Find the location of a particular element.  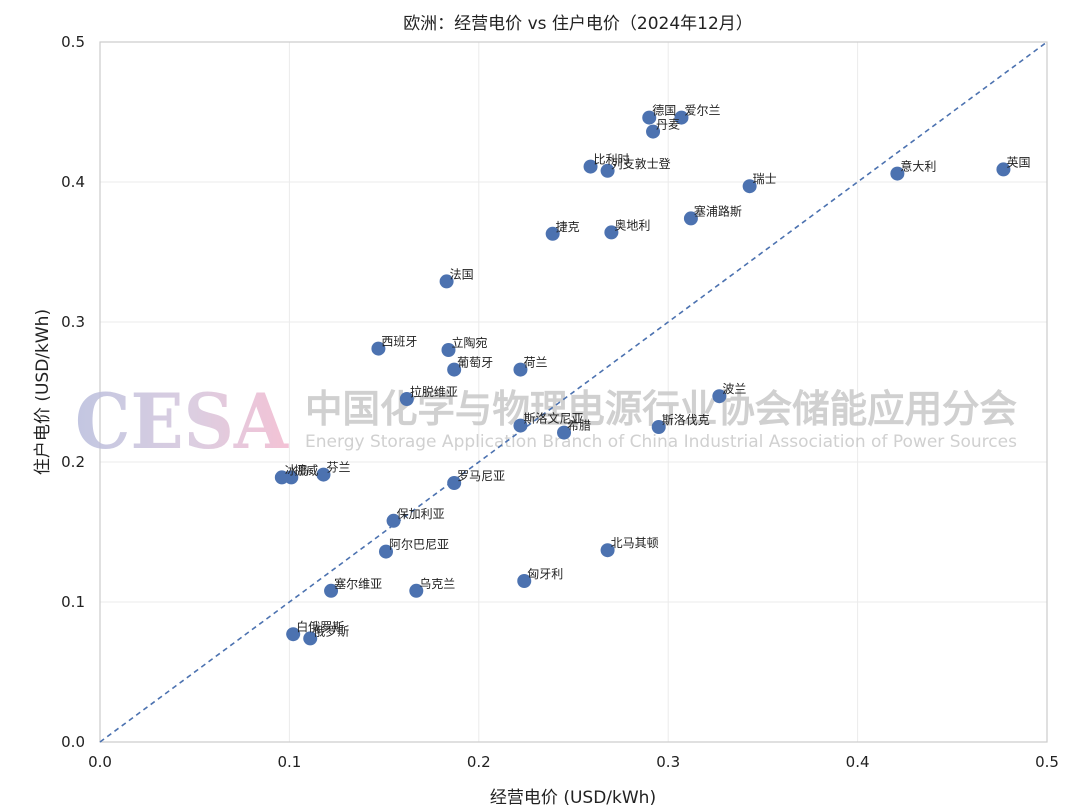

data-point-label: 丹麦 is located at coordinates (668, 125).